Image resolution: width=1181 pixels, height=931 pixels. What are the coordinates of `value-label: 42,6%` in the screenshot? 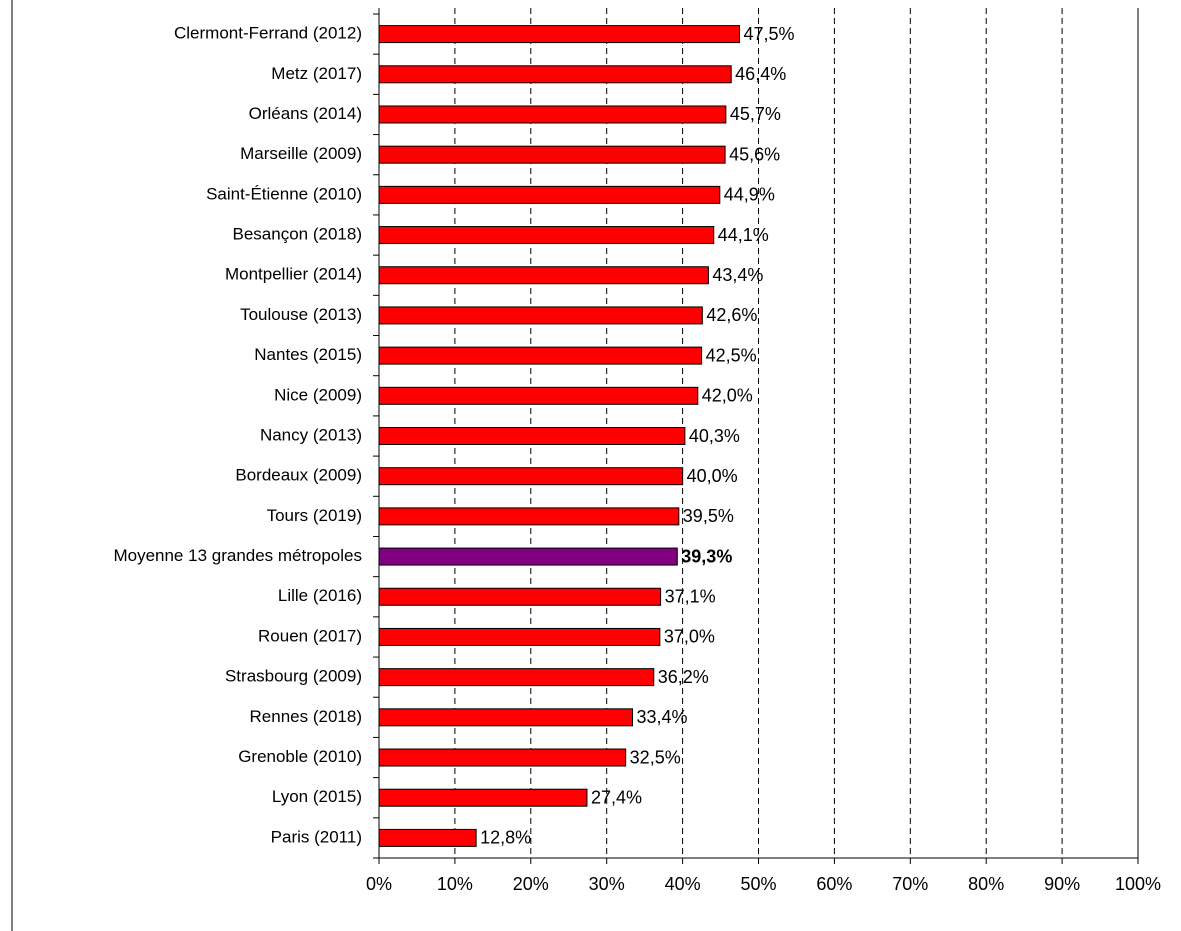 It's located at (731, 315).